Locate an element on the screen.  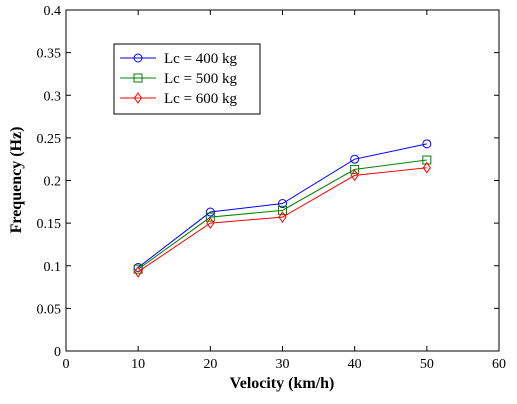
y-tick-label: 0.25 is located at coordinates (49, 139).